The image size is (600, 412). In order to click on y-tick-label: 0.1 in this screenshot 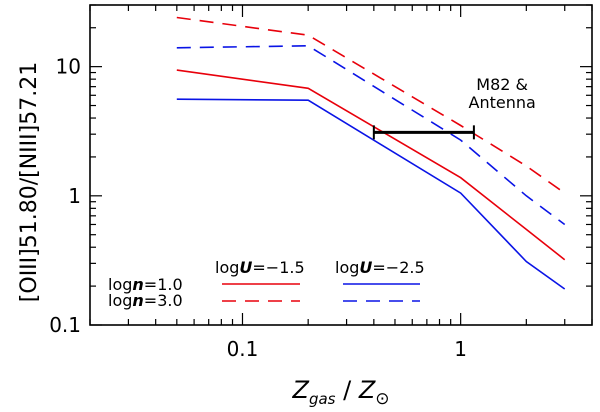, I will do `click(65, 325)`.